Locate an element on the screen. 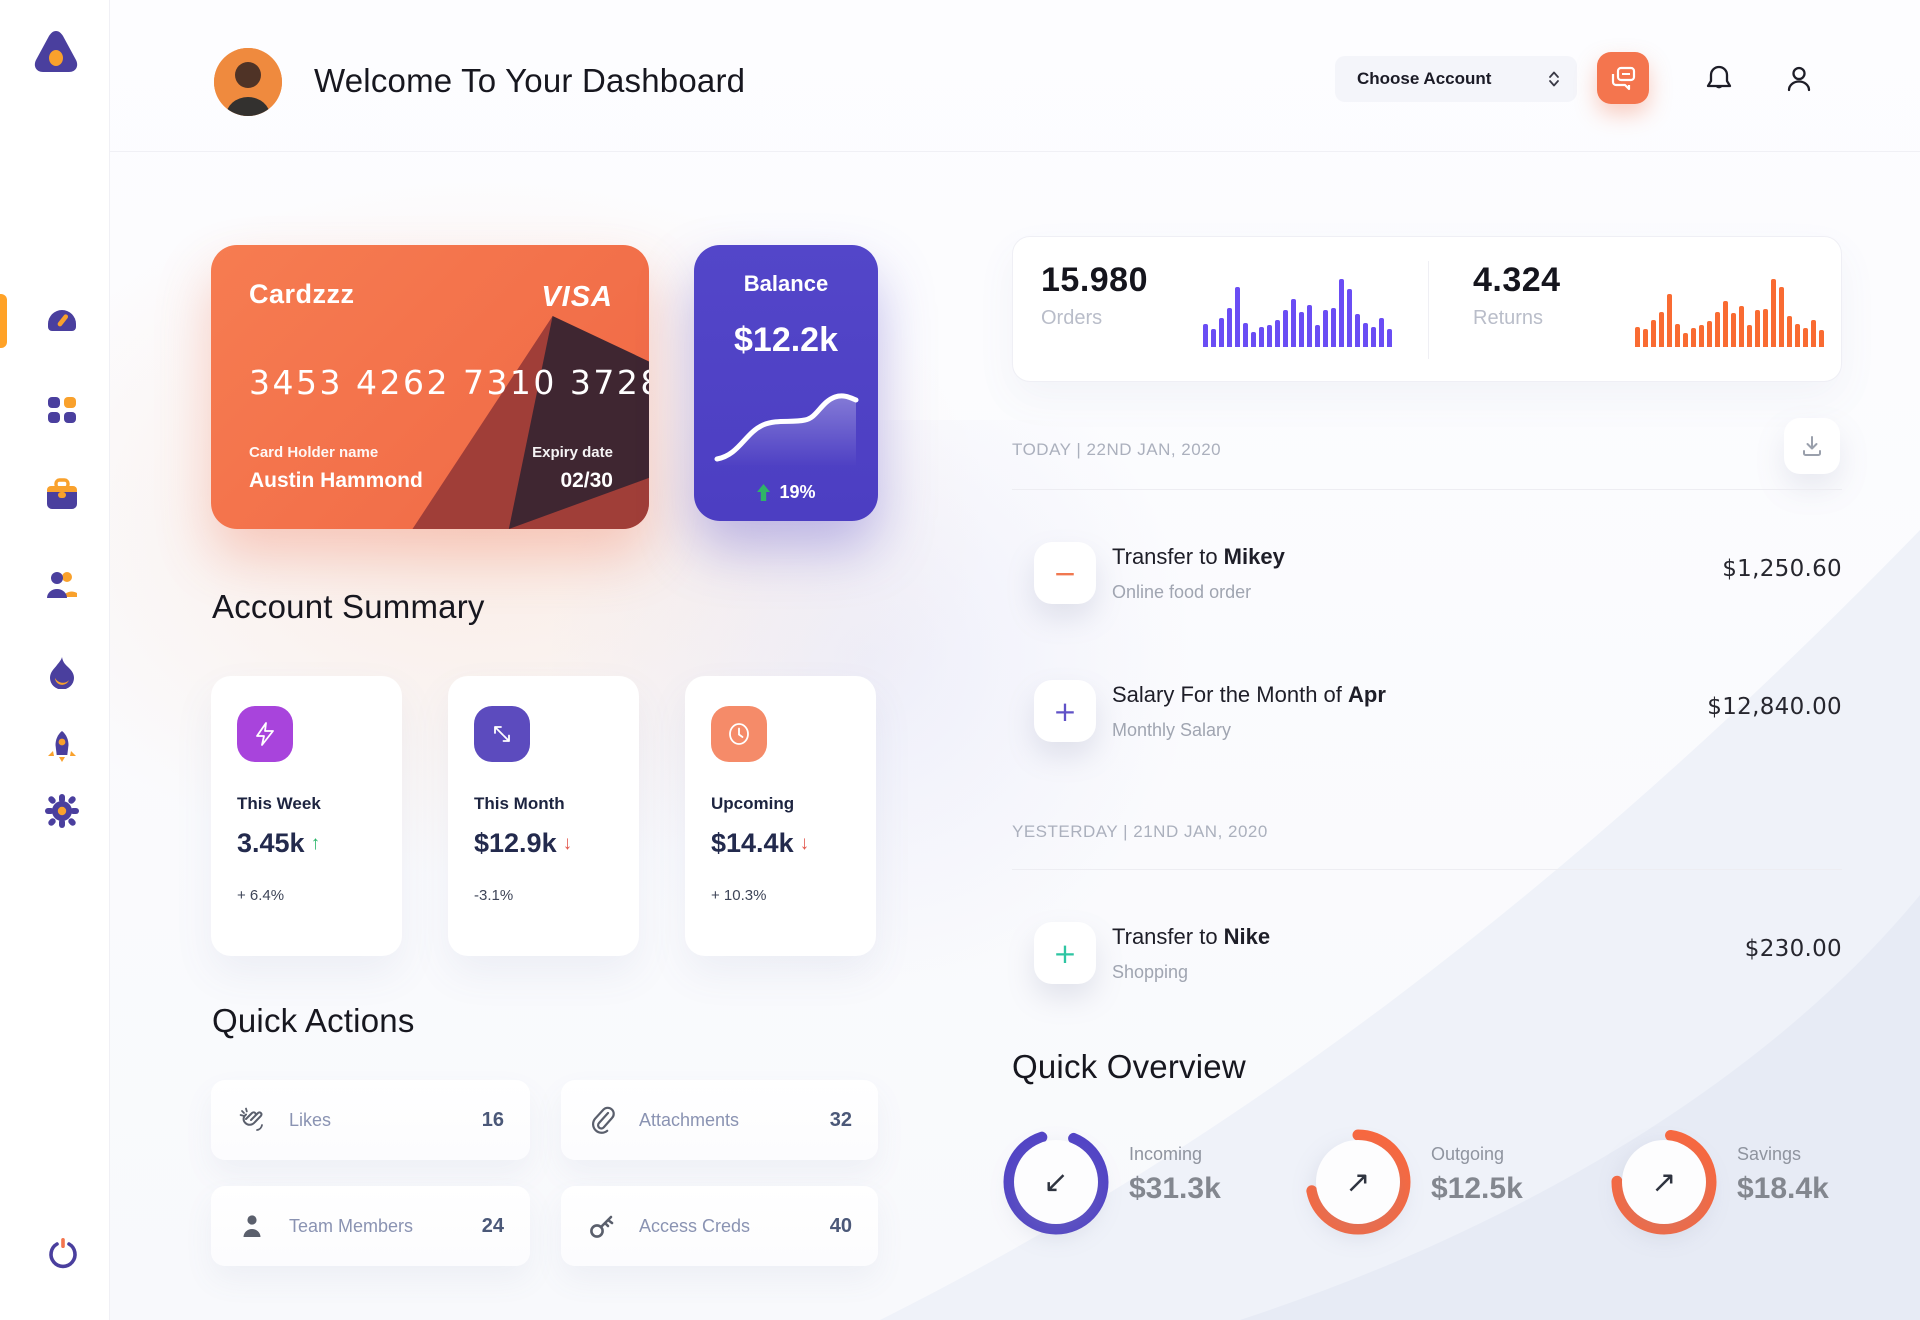  arrow-down-left-icon: ↙ is located at coordinates (1056, 1182).